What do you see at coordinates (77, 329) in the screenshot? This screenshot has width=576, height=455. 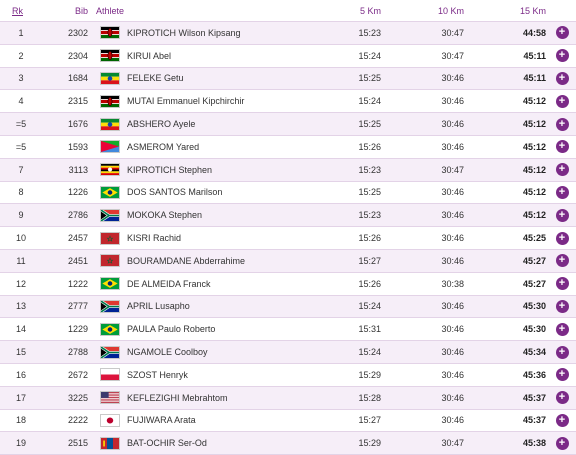 I see `bib-cell: 1229` at bounding box center [77, 329].